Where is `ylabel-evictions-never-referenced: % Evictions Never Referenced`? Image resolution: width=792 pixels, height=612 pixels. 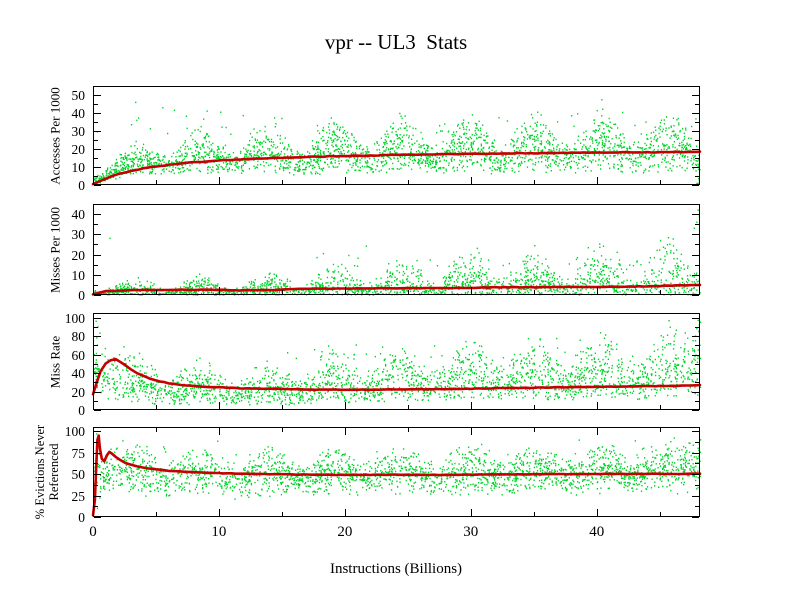 ylabel-evictions-never-referenced: % Evictions Never Referenced is located at coordinates (47, 472).